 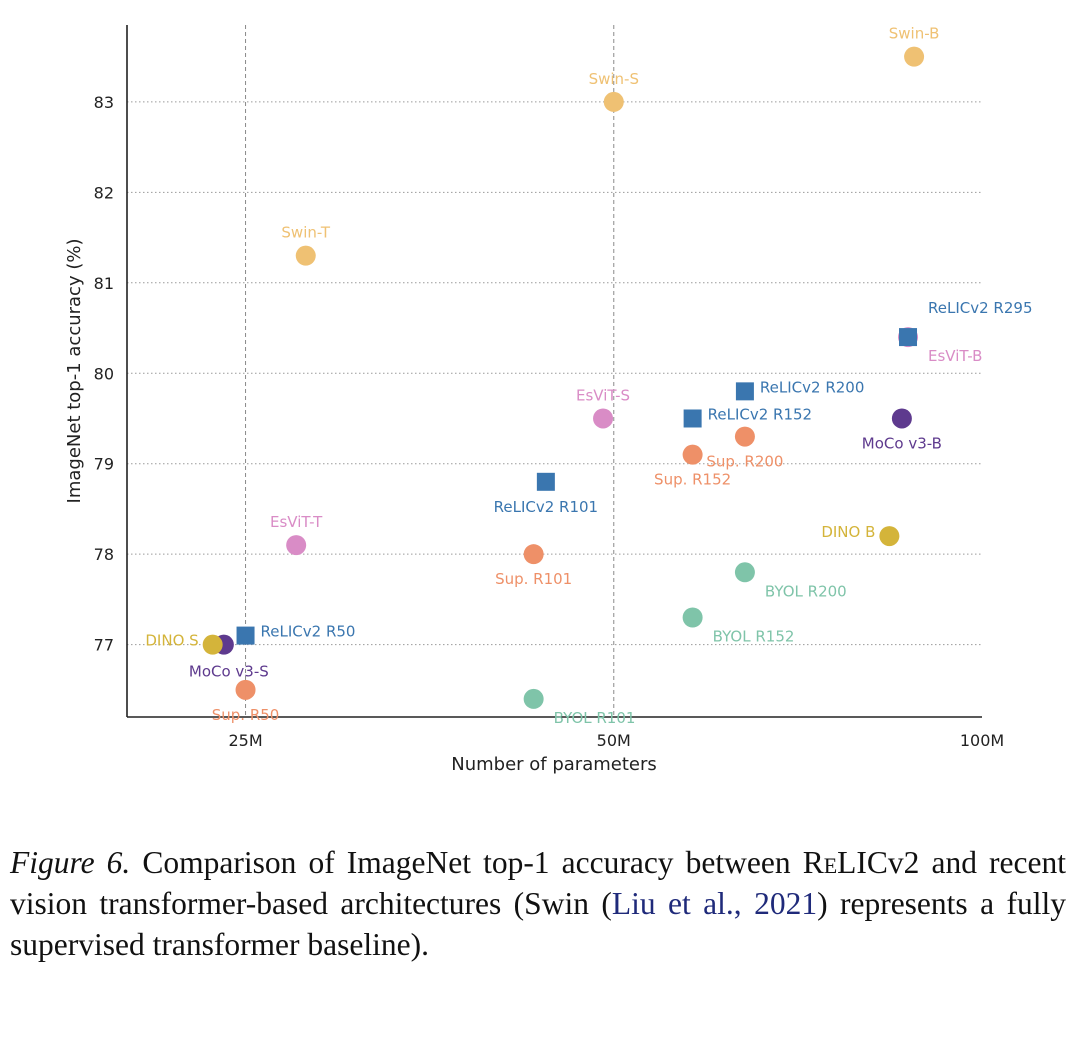 I want to click on point-relicv2-r295, so click(x=908, y=337).